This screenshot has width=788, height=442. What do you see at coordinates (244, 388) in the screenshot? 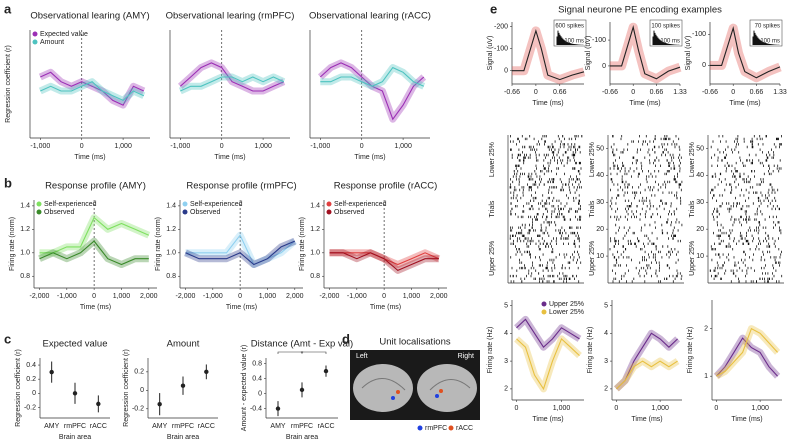
I see `y-axis-label: Amount - expected value (r)` at bounding box center [244, 388].